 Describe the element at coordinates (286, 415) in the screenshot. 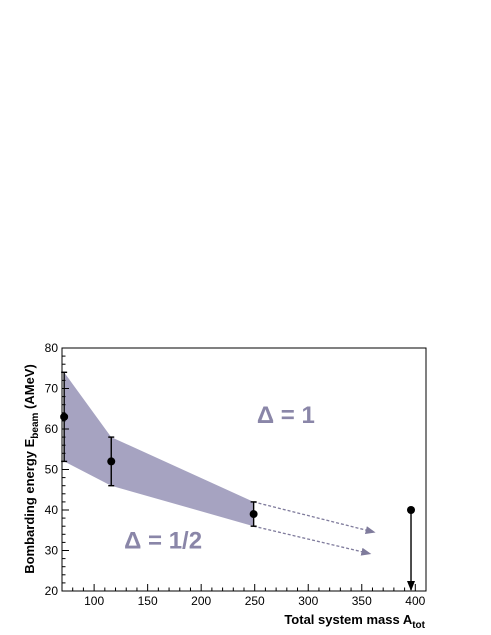

I see `region-label-1: Δ = 1` at that location.